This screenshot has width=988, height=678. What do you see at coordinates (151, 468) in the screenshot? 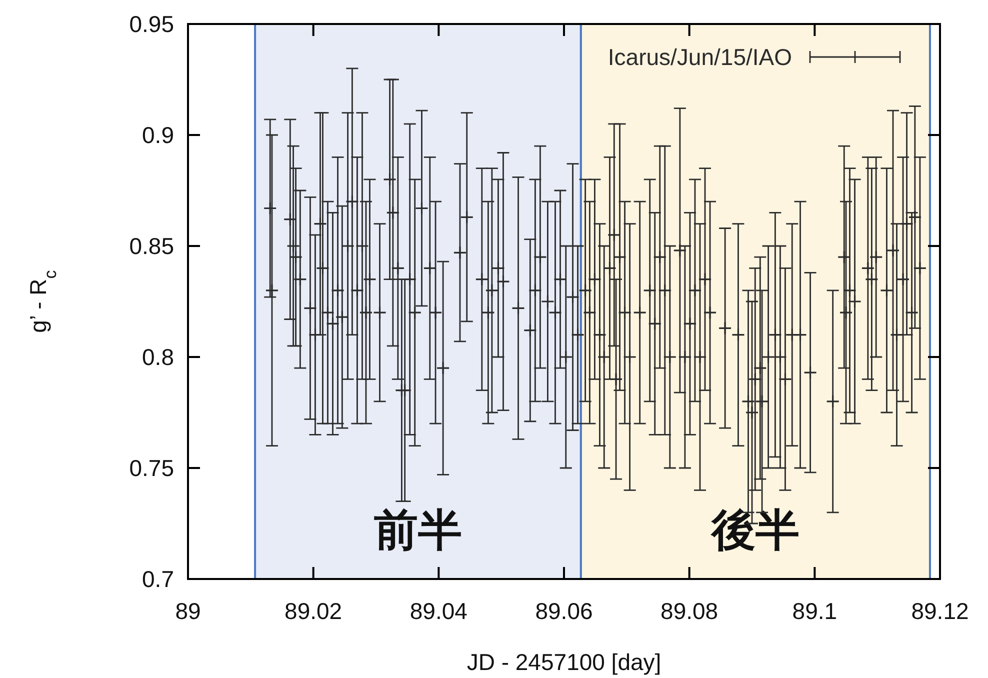
I see `y-tick-label: 0.75` at bounding box center [151, 468].